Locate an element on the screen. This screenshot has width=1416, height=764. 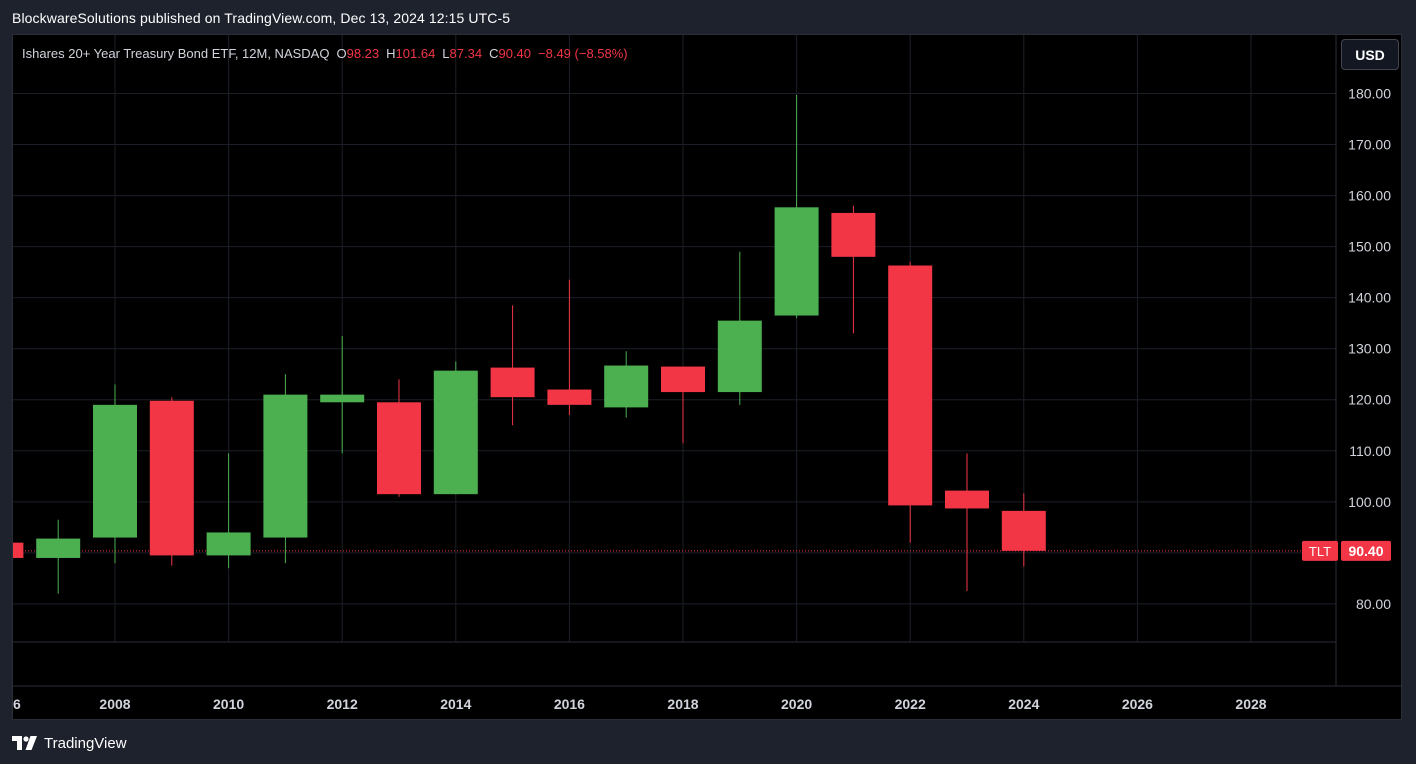
candle-2023 is located at coordinates (967, 522).